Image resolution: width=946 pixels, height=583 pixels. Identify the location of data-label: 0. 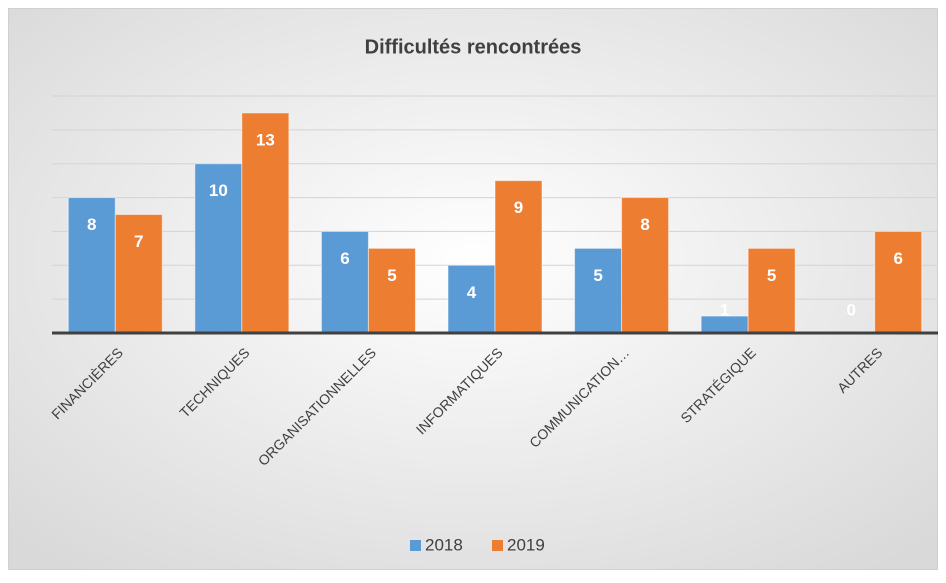
(850, 309).